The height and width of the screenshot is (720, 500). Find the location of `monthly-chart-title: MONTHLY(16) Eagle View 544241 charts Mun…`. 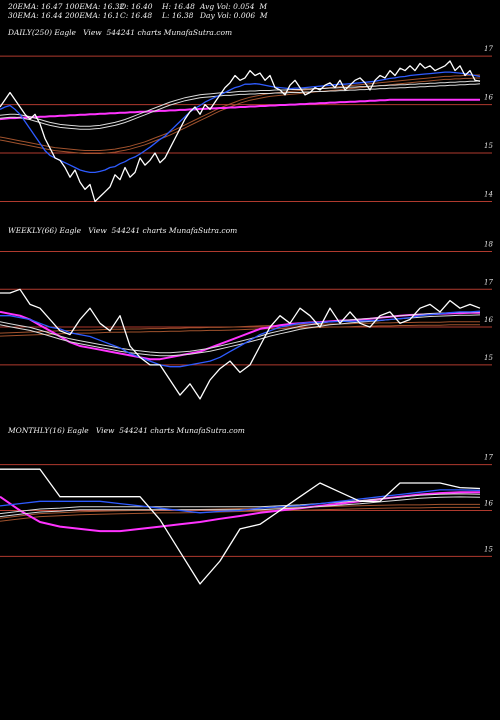

monthly-chart-title: MONTHLY(16) Eagle View 544241 charts Mun… is located at coordinates (126, 430).